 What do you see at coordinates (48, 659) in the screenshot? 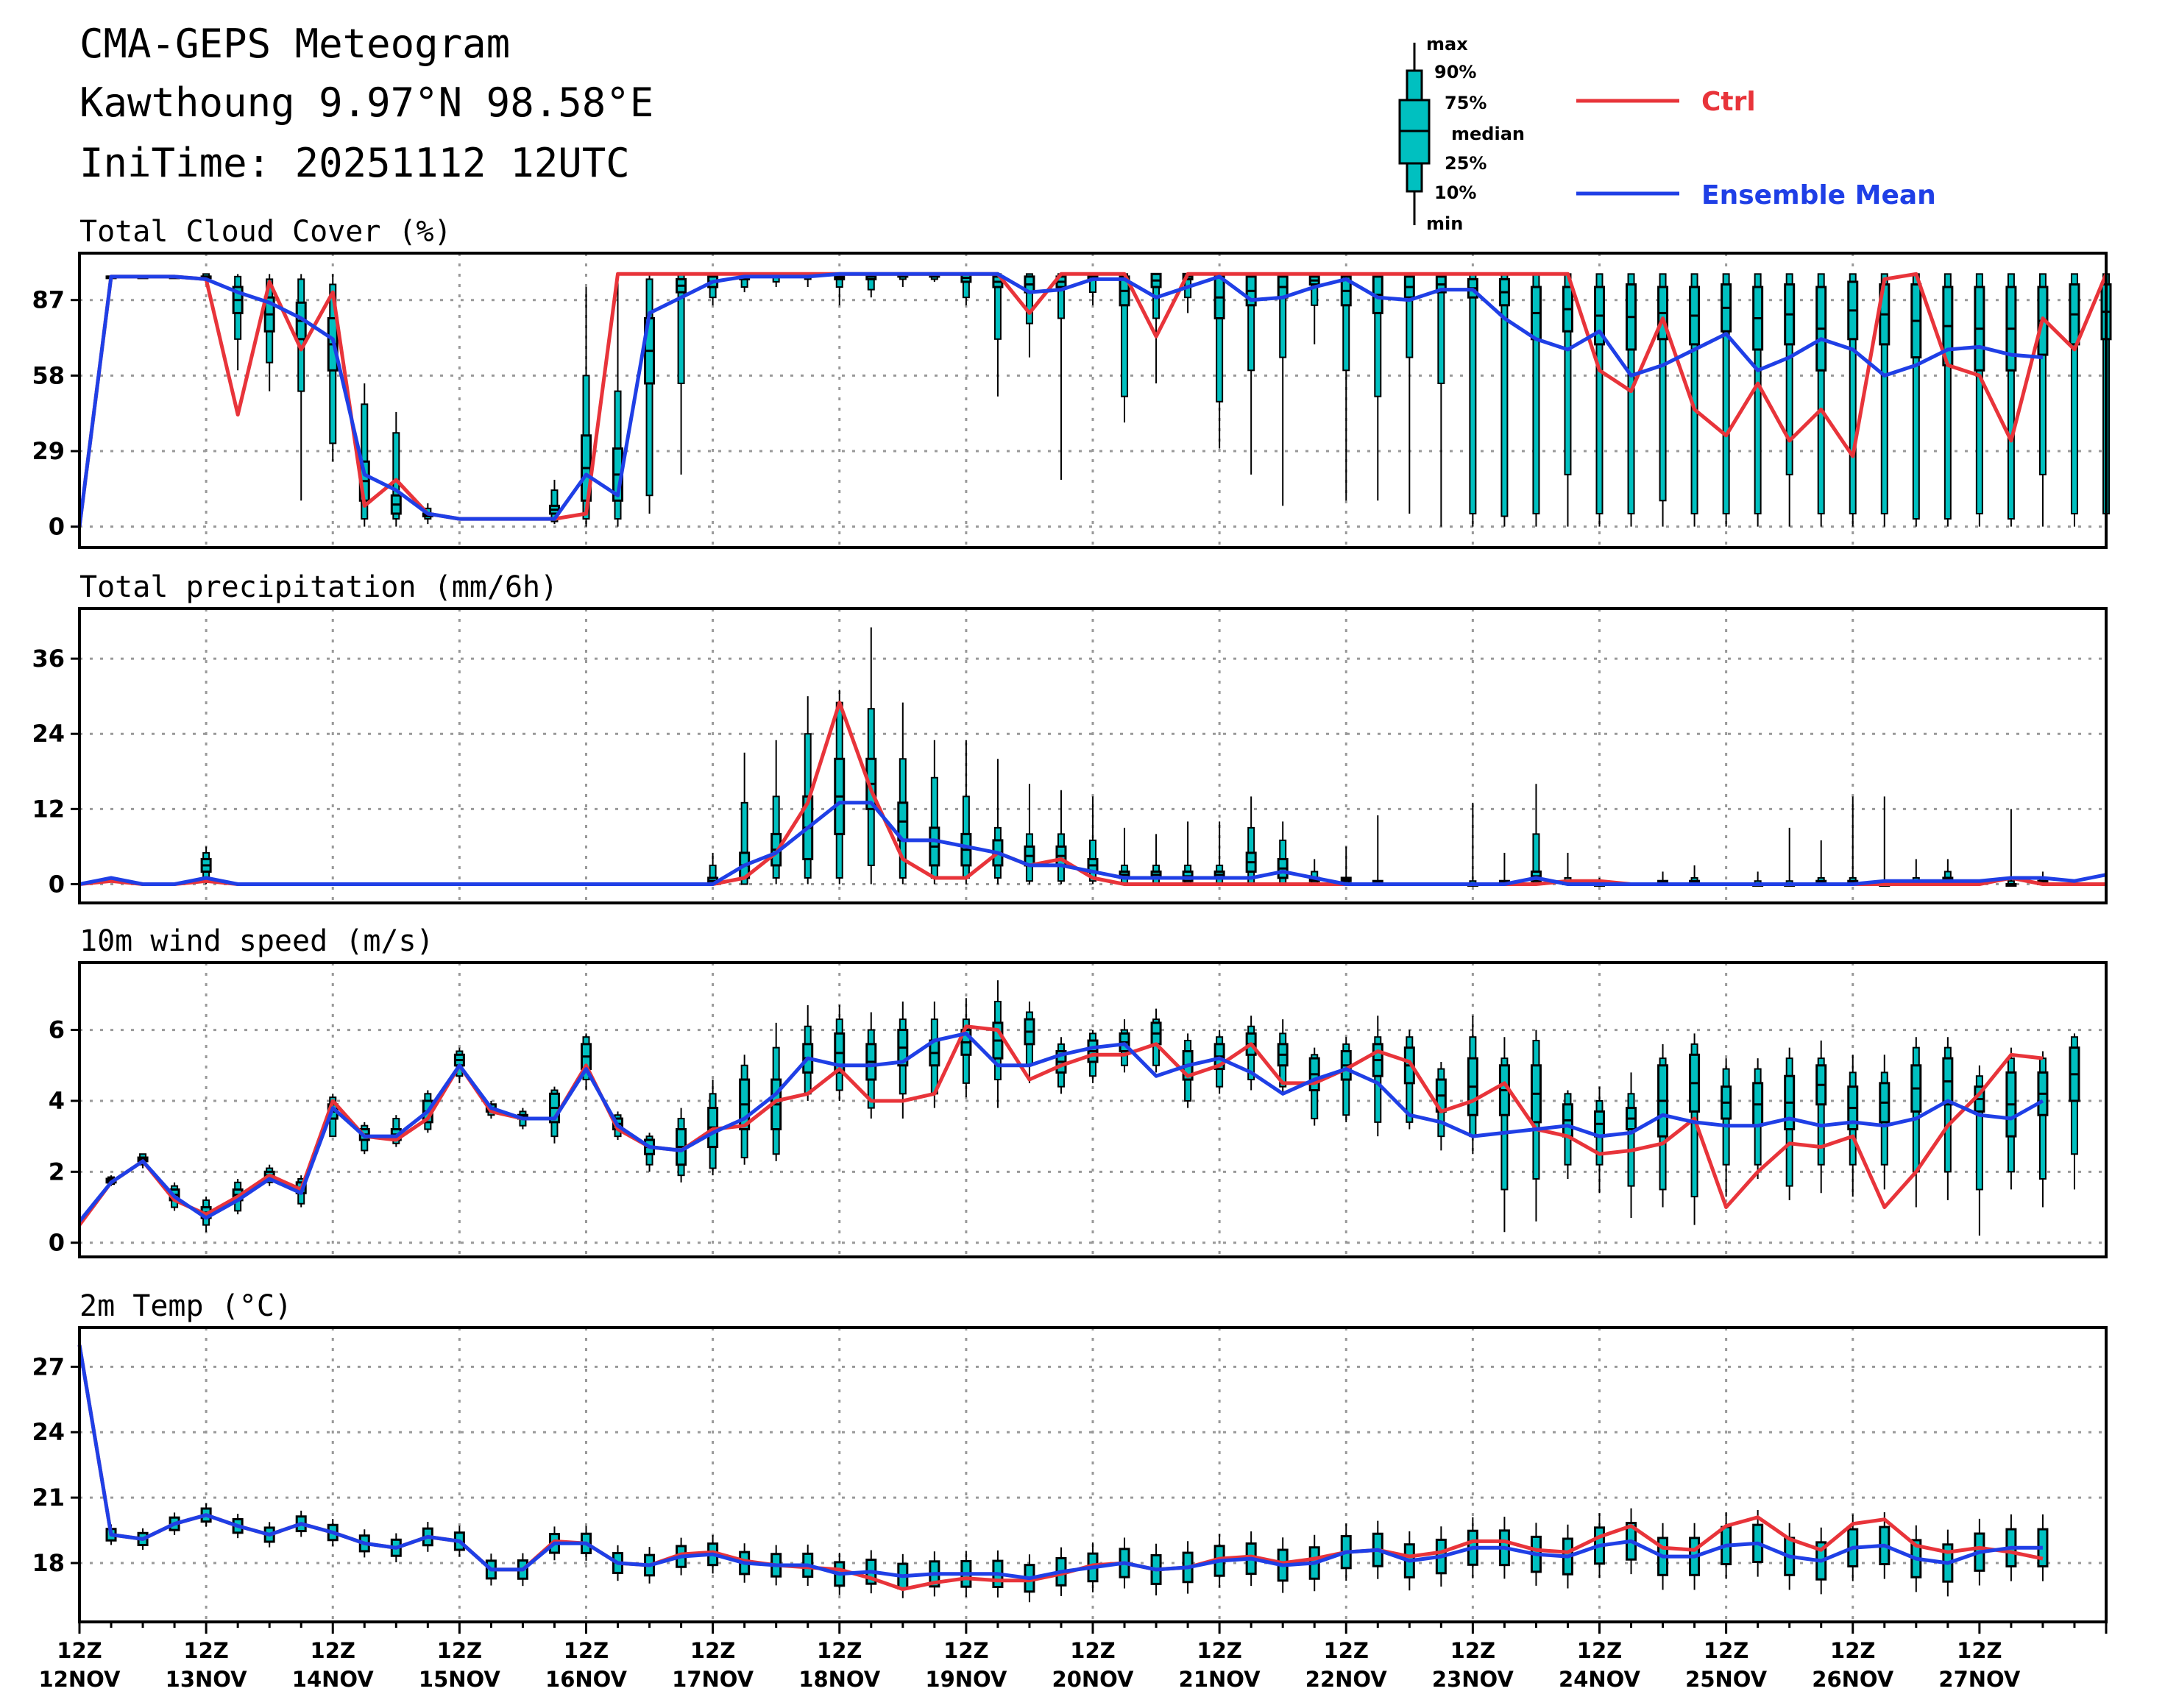
I see `y-tick-label: 36` at bounding box center [48, 659].